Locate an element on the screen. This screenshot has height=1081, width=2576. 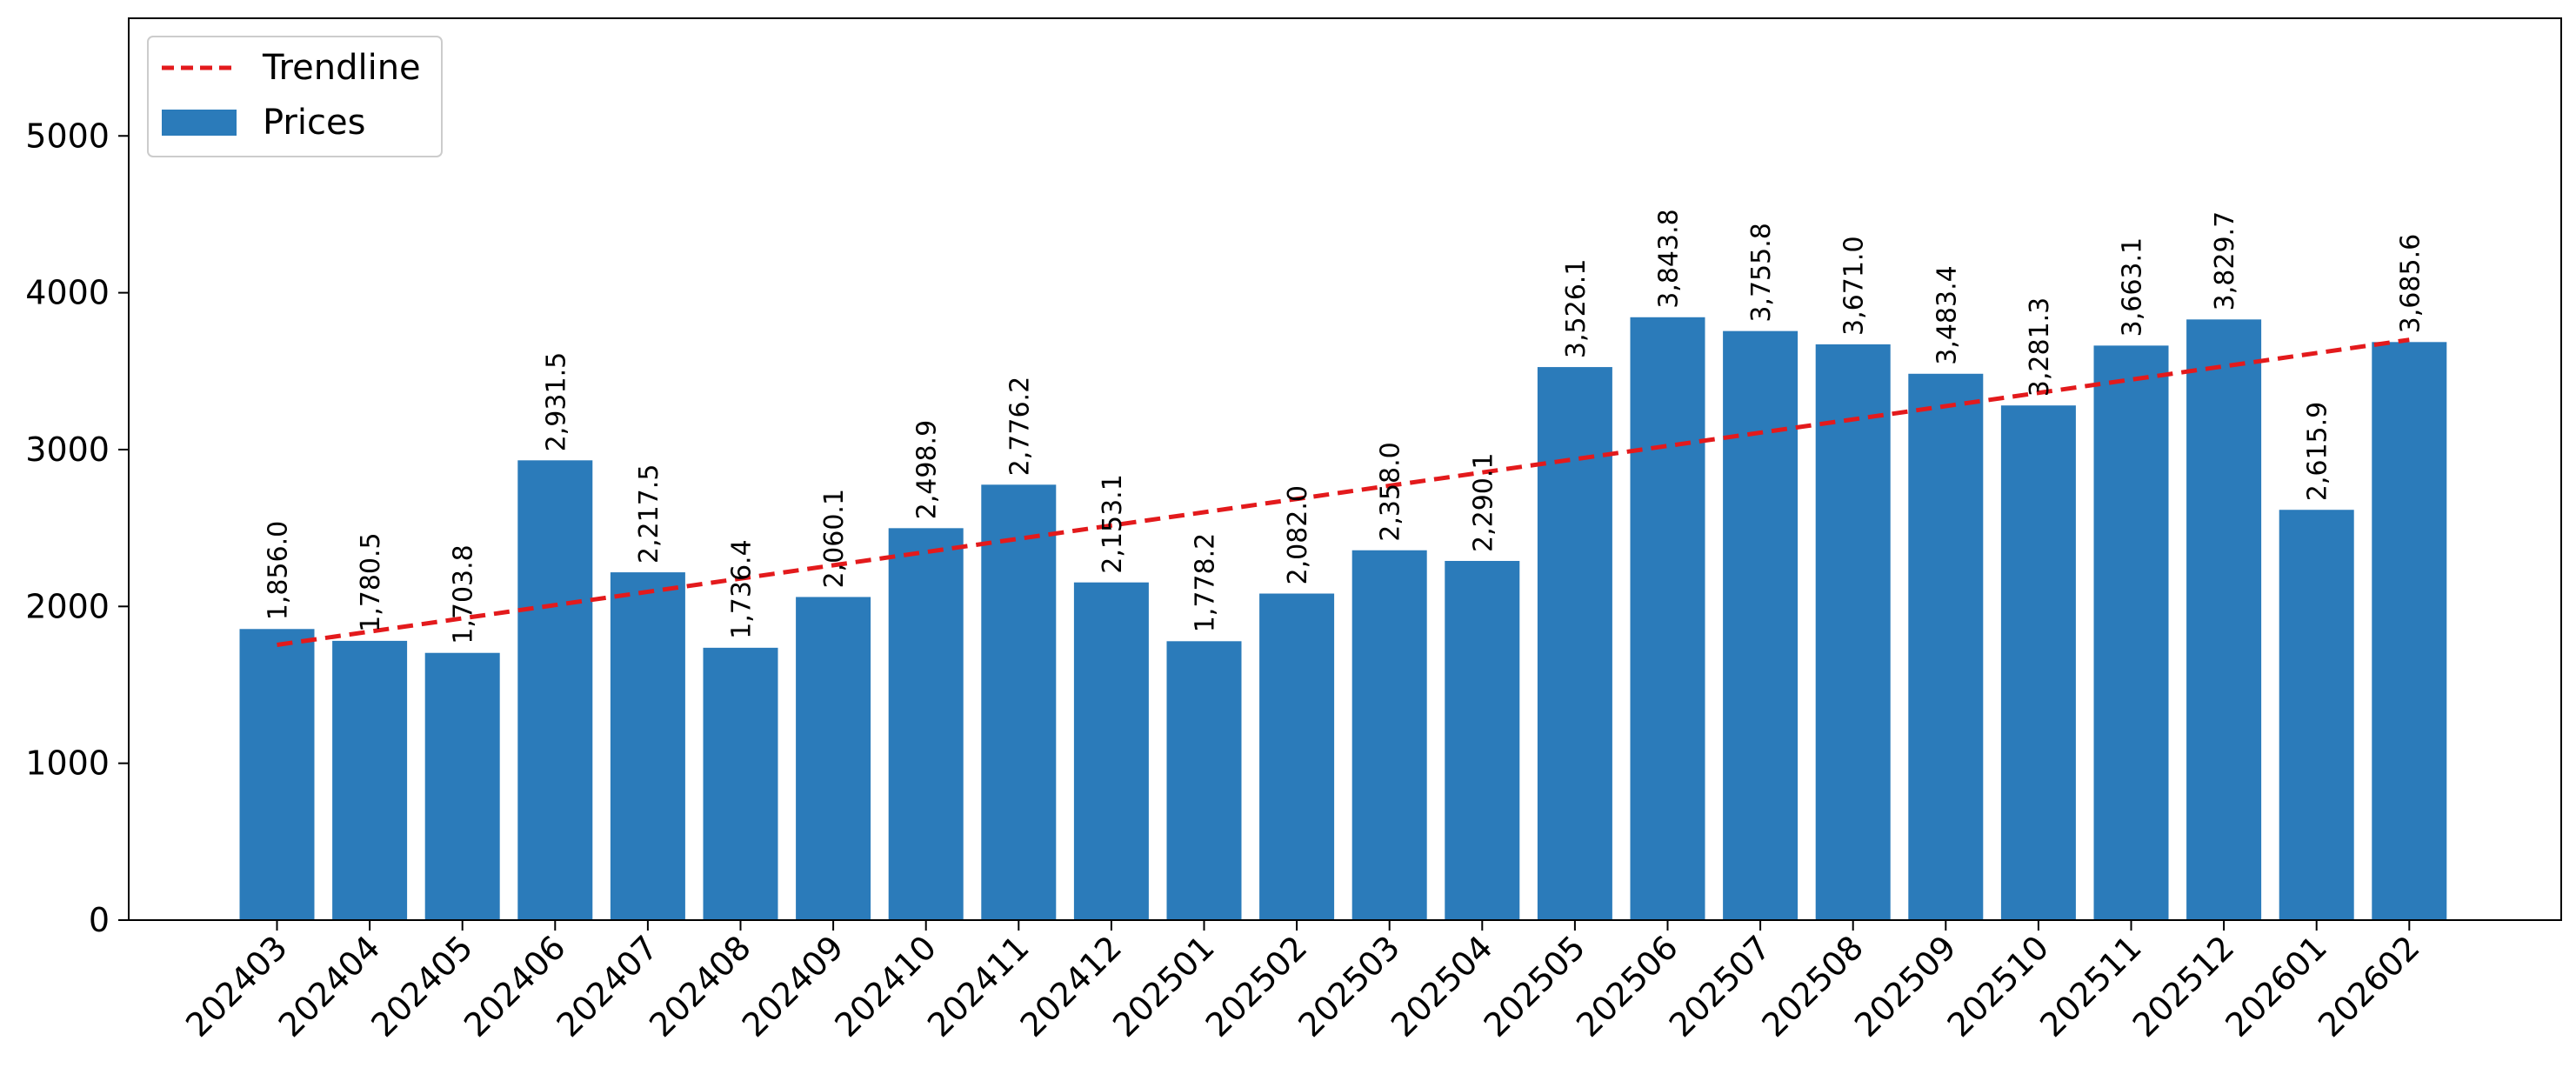
y-tick-label: 1000 is located at coordinates (67, 763).